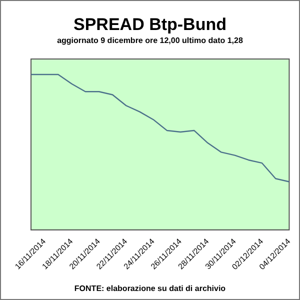 The image size is (300, 300). Describe the element at coordinates (150, 41) in the screenshot. I see `chart-subtitle: aggiornato 9 dicembre ore 12,00 ultimo dato 1,28` at that location.